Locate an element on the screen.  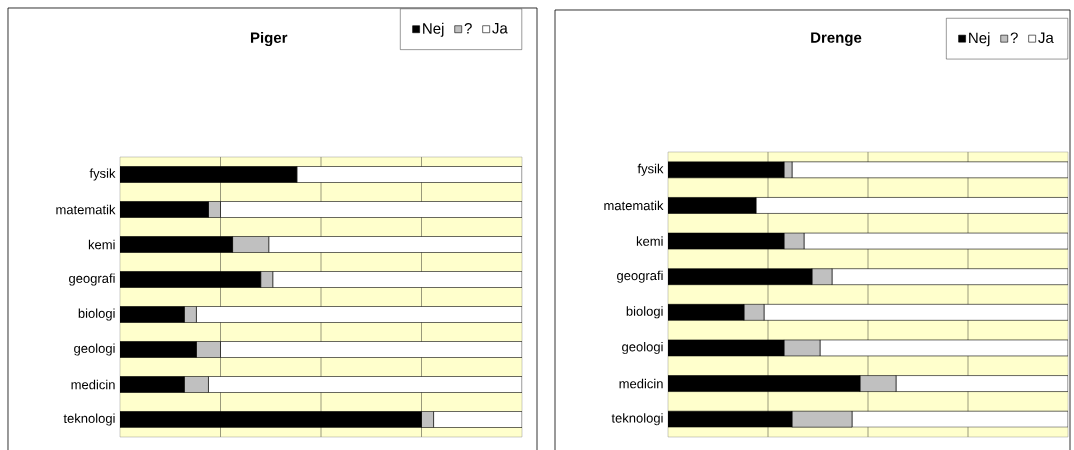
chart-title: Piger is located at coordinates (269, 39).